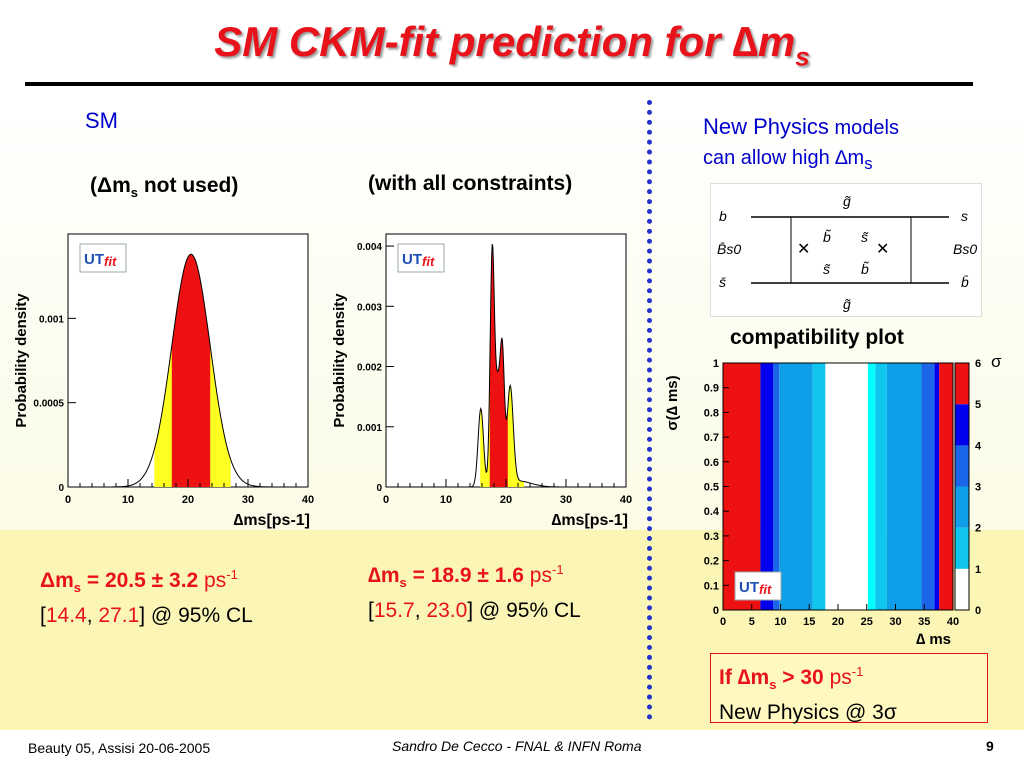  What do you see at coordinates (817, 337) in the screenshot?
I see `compatibility-plot-label: compatibility plot` at bounding box center [817, 337].